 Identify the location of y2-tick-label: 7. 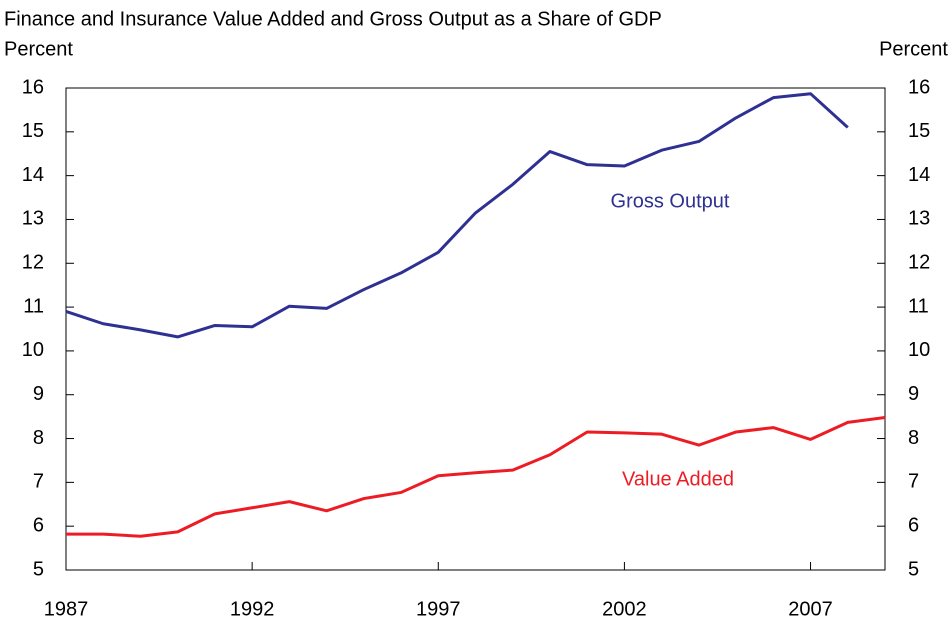
(913, 482).